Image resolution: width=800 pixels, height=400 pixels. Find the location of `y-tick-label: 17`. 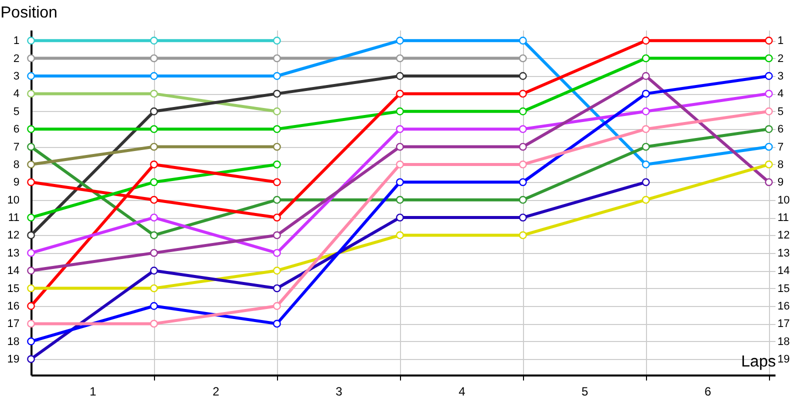

y-tick-label: 17 is located at coordinates (13, 324).